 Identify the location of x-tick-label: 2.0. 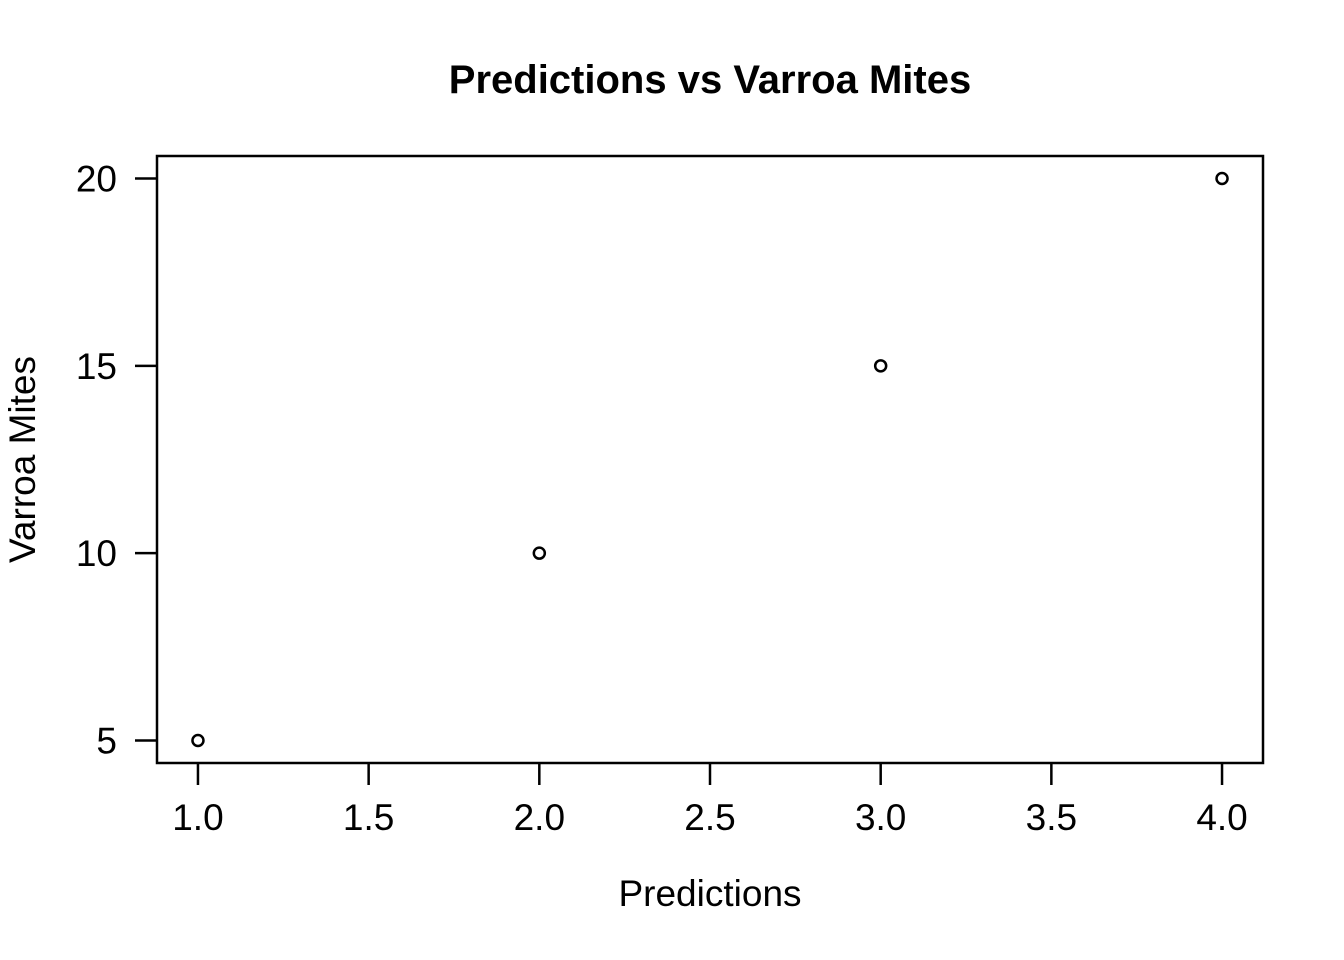
(539, 817).